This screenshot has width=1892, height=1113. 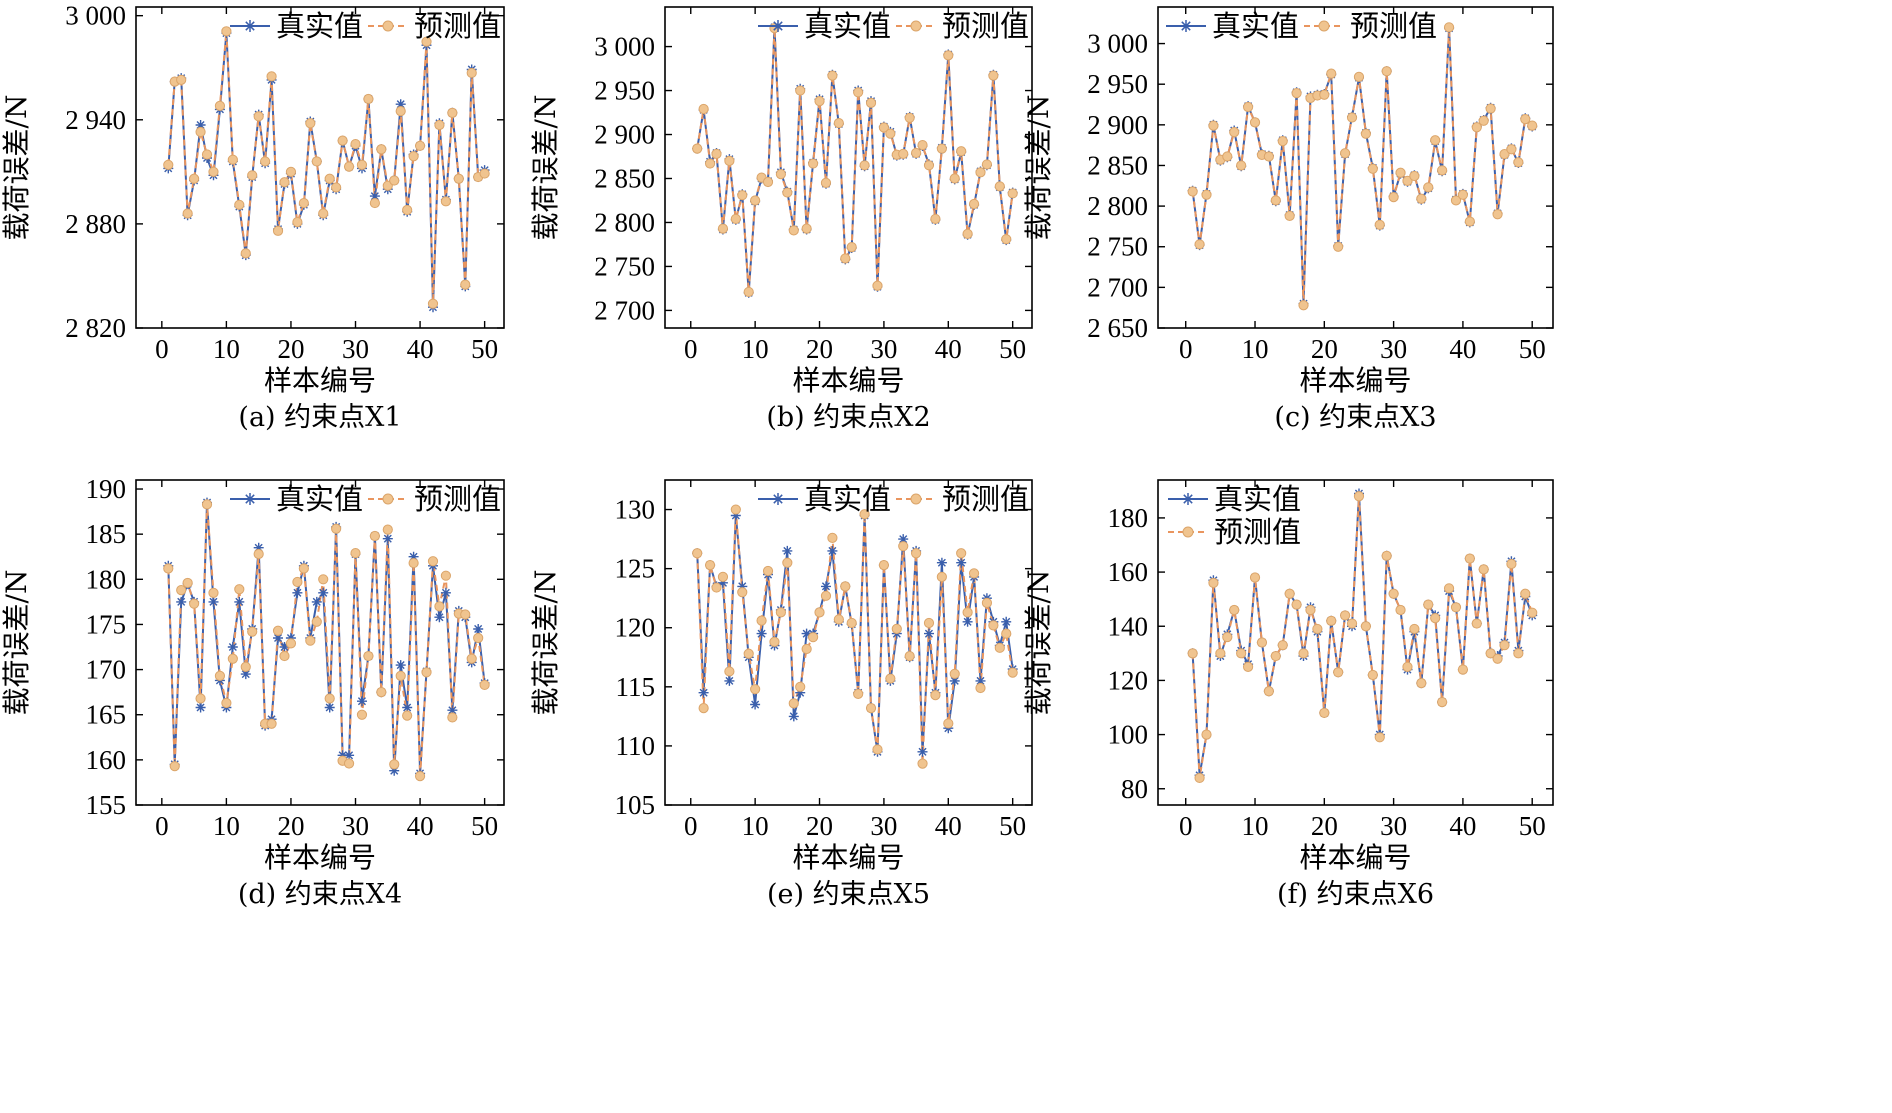 What do you see at coordinates (624, 47) in the screenshot?
I see `y-tick-label: 3 000` at bounding box center [624, 47].